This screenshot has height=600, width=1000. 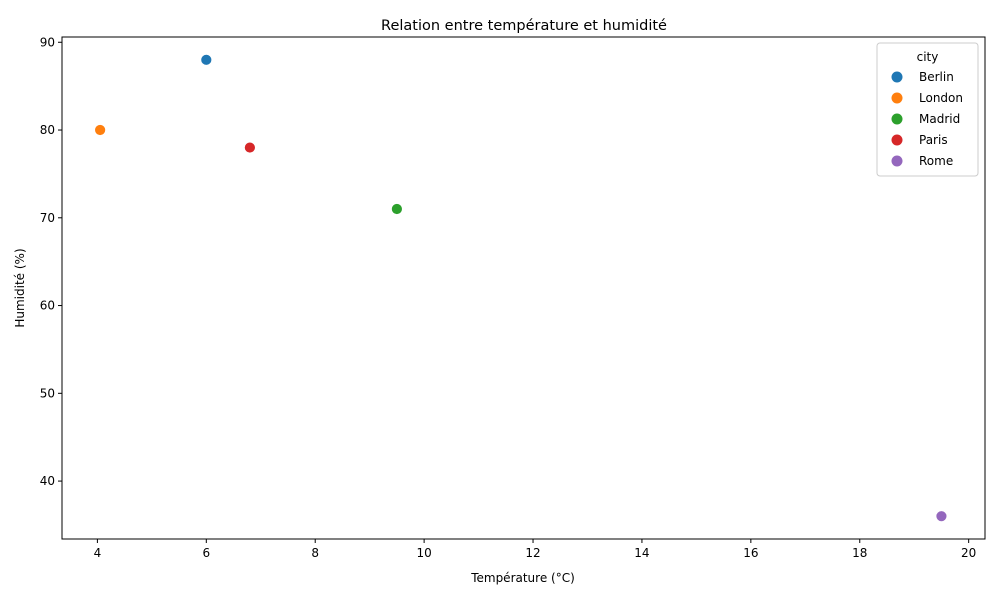 What do you see at coordinates (941, 98) in the screenshot?
I see `legend-label-london: London` at bounding box center [941, 98].